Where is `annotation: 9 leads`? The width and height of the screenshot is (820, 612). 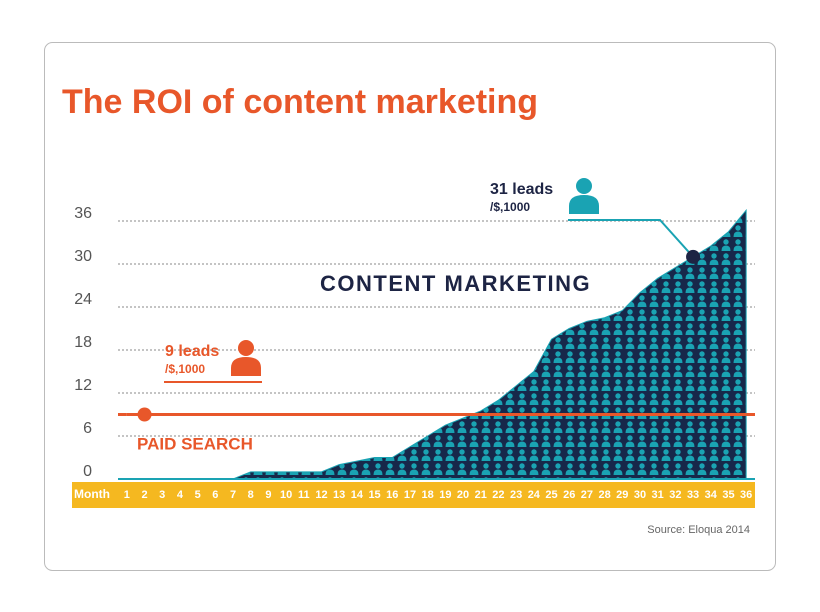 annotation: 9 leads is located at coordinates (192, 351).